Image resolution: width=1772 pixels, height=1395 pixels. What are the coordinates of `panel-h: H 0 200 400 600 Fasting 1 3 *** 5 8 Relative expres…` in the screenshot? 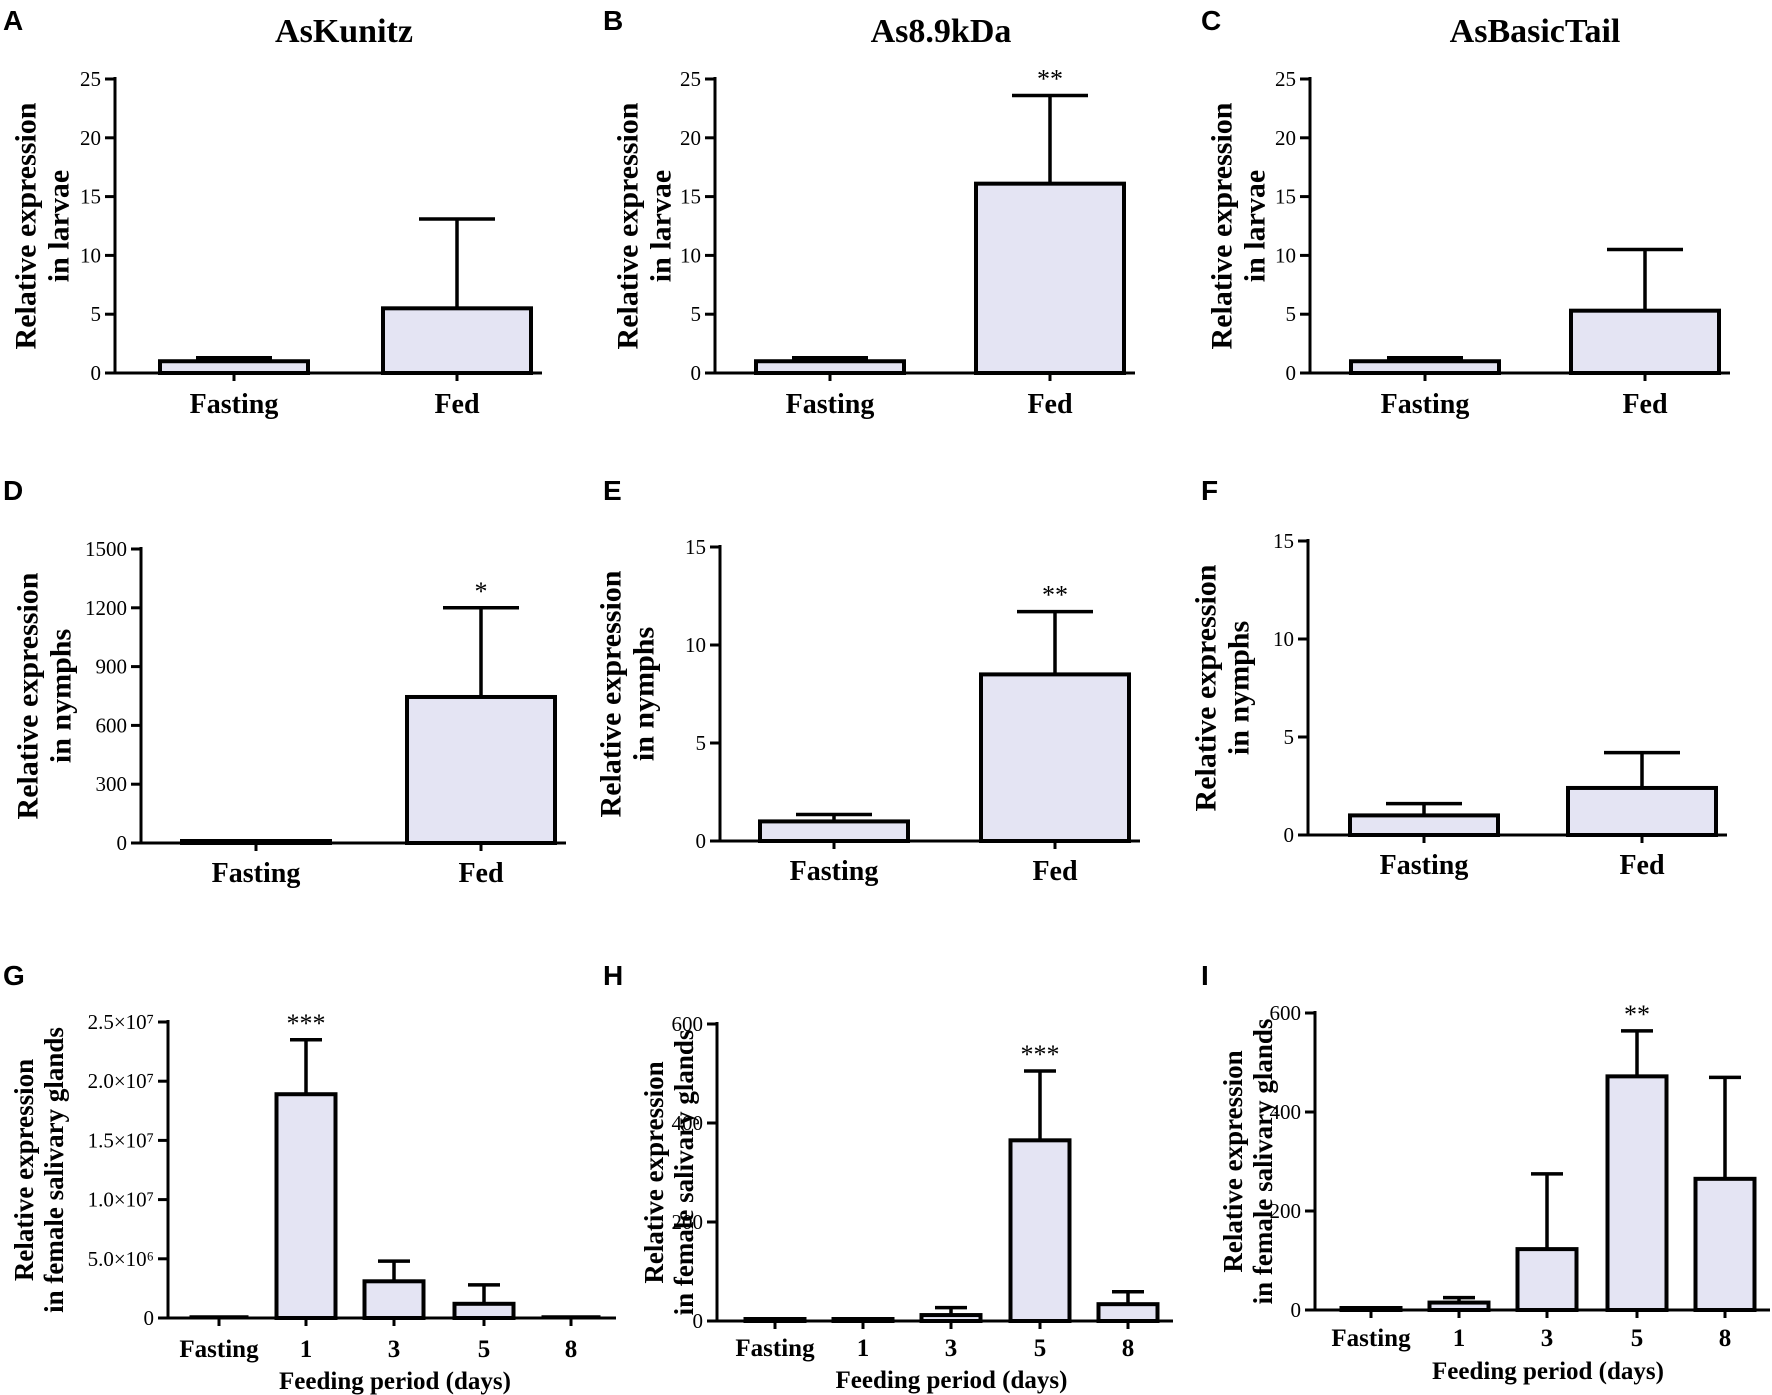 It's located at (888, 1177).